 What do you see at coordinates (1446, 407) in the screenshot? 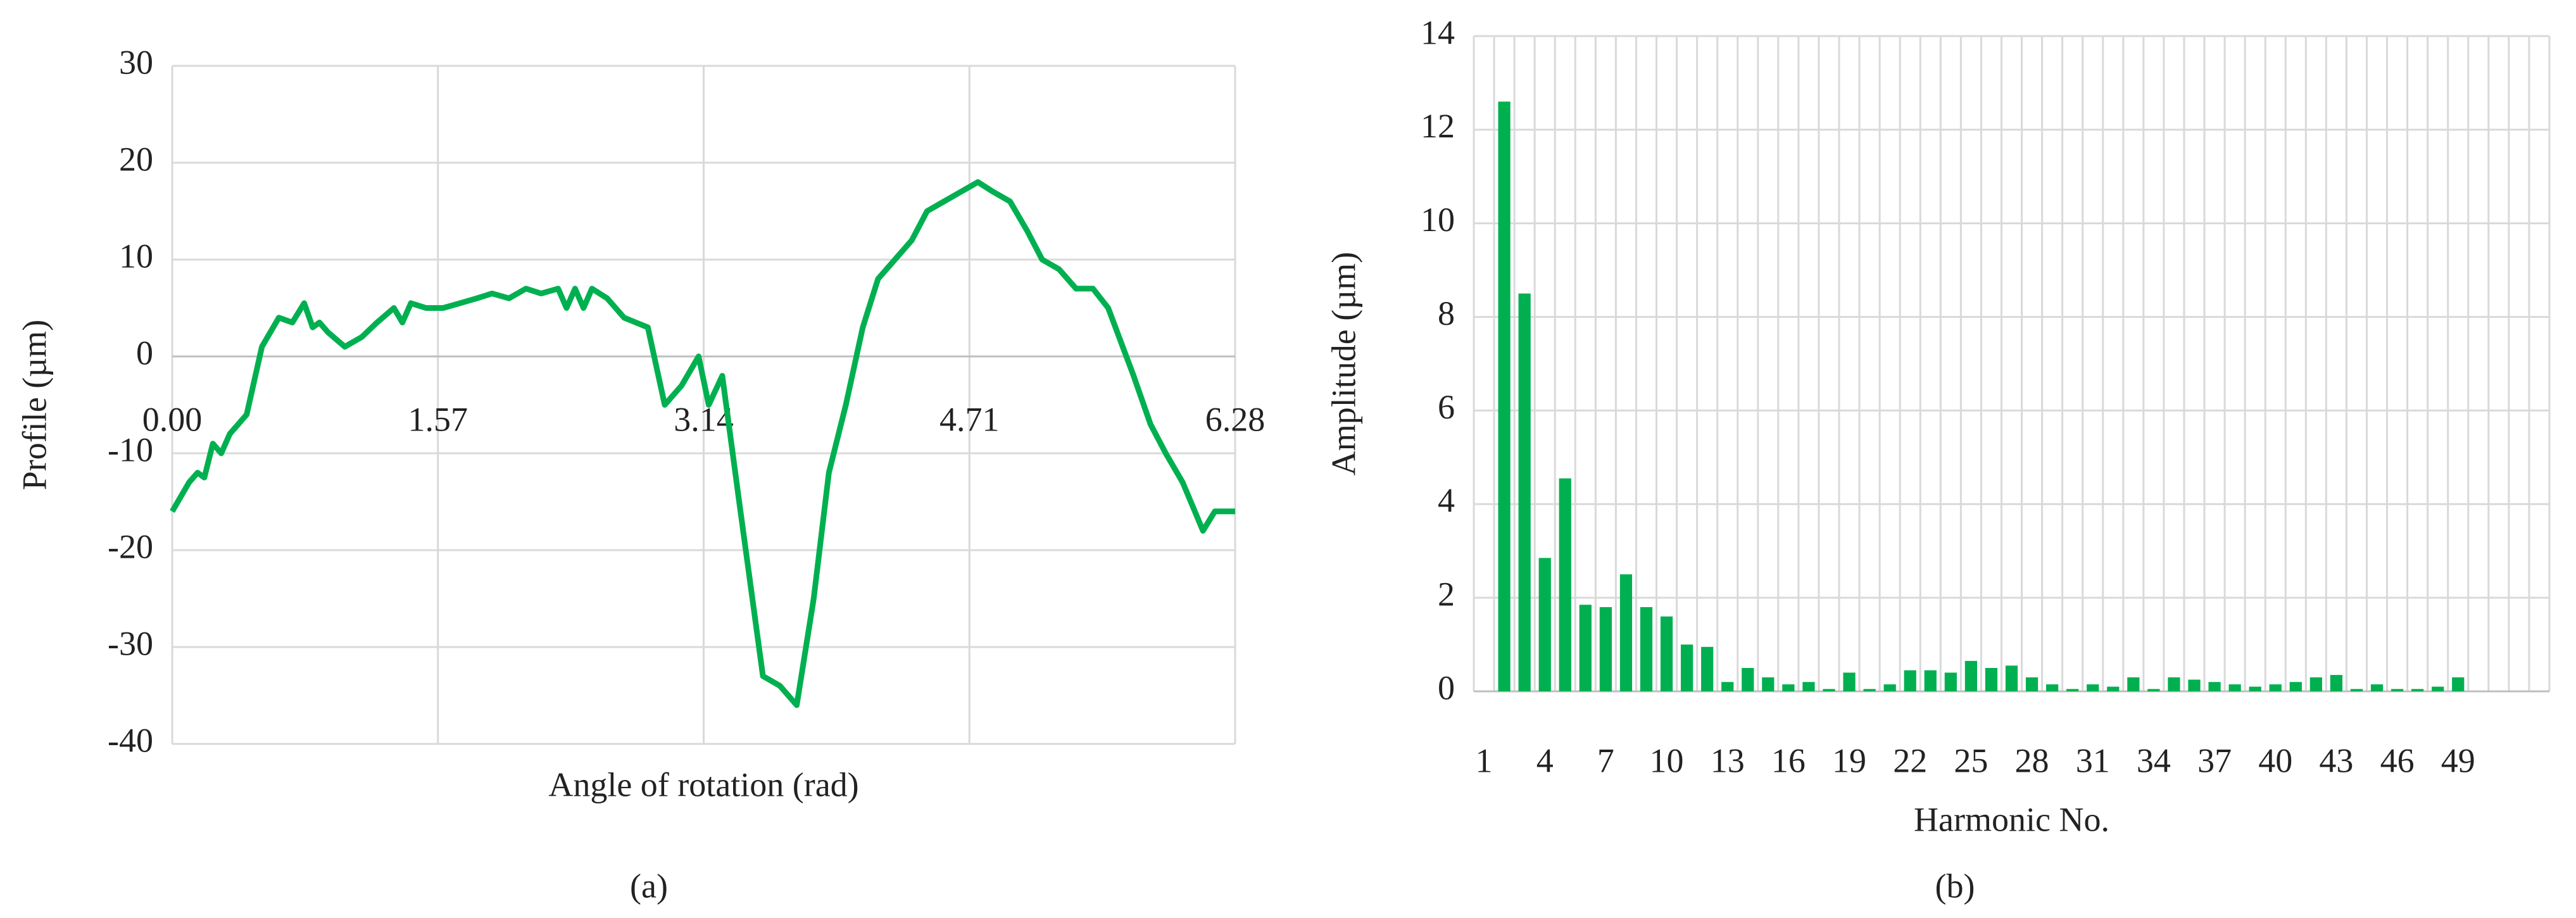
I see `y-tick-label: 6` at bounding box center [1446, 407].